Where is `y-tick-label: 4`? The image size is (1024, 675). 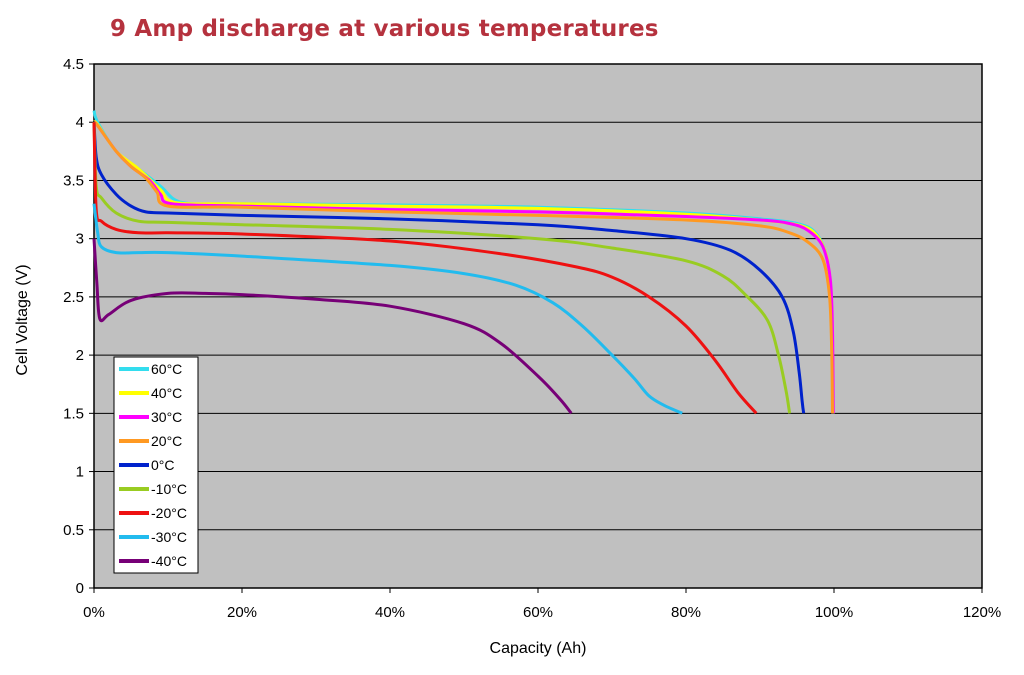 y-tick-label: 4 is located at coordinates (80, 122).